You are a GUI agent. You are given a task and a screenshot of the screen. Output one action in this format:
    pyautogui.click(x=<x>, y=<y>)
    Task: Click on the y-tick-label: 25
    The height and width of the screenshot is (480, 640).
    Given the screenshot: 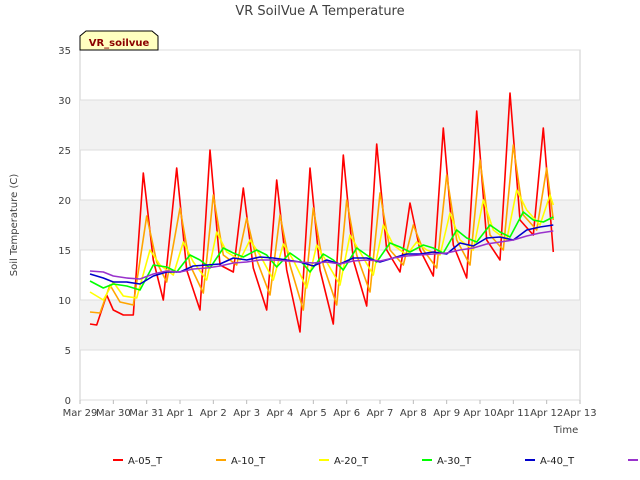 What is the action you would take?
    pyautogui.click(x=64, y=151)
    